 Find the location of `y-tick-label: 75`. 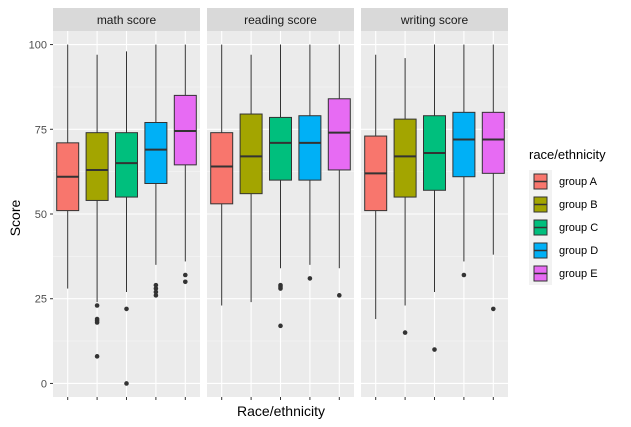

y-tick-label: 75 is located at coordinates (41, 130).